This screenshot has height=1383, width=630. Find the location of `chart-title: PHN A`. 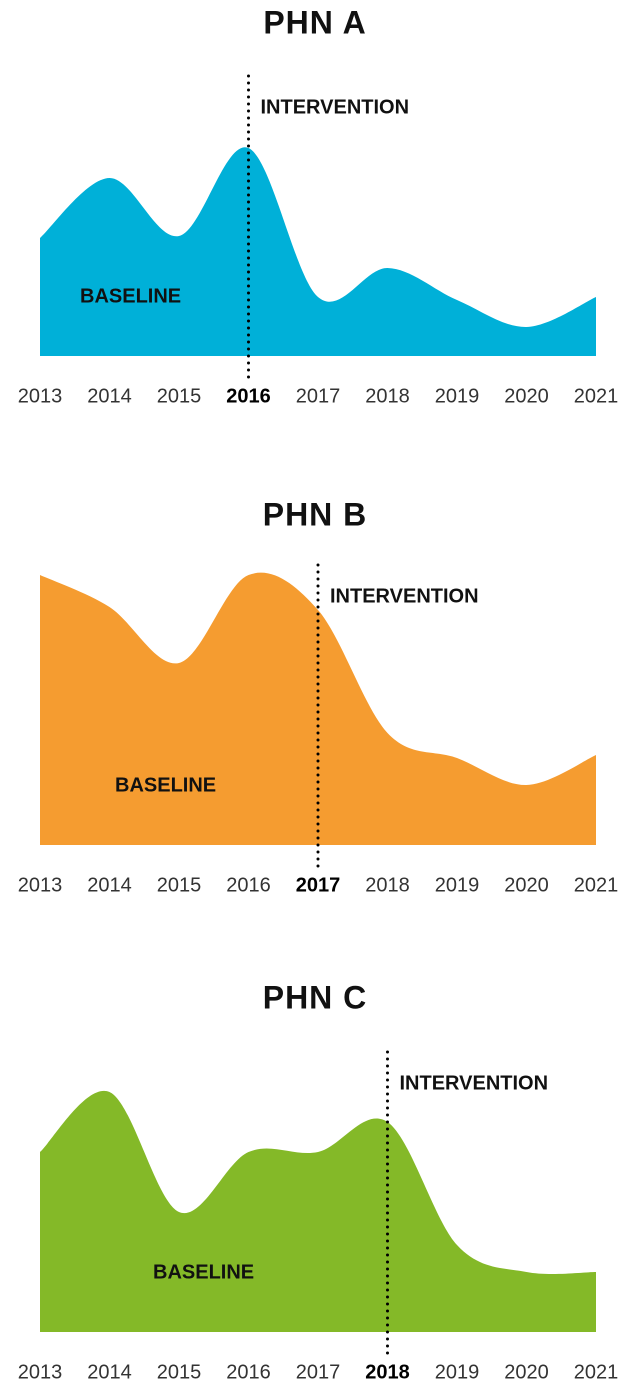

chart-title: PHN A is located at coordinates (314, 22).